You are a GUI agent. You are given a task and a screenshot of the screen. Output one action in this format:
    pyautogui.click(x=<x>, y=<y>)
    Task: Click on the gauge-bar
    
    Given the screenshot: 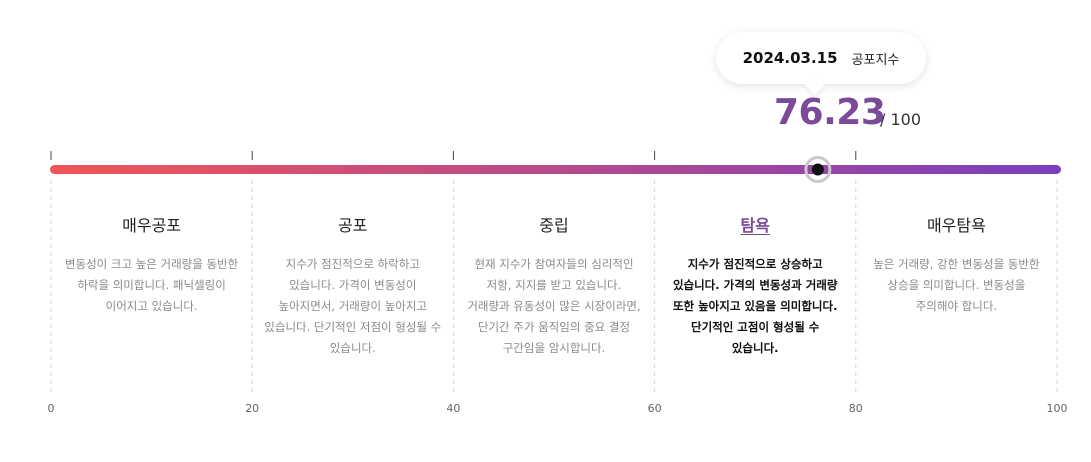 What is the action you would take?
    pyautogui.click(x=555, y=169)
    